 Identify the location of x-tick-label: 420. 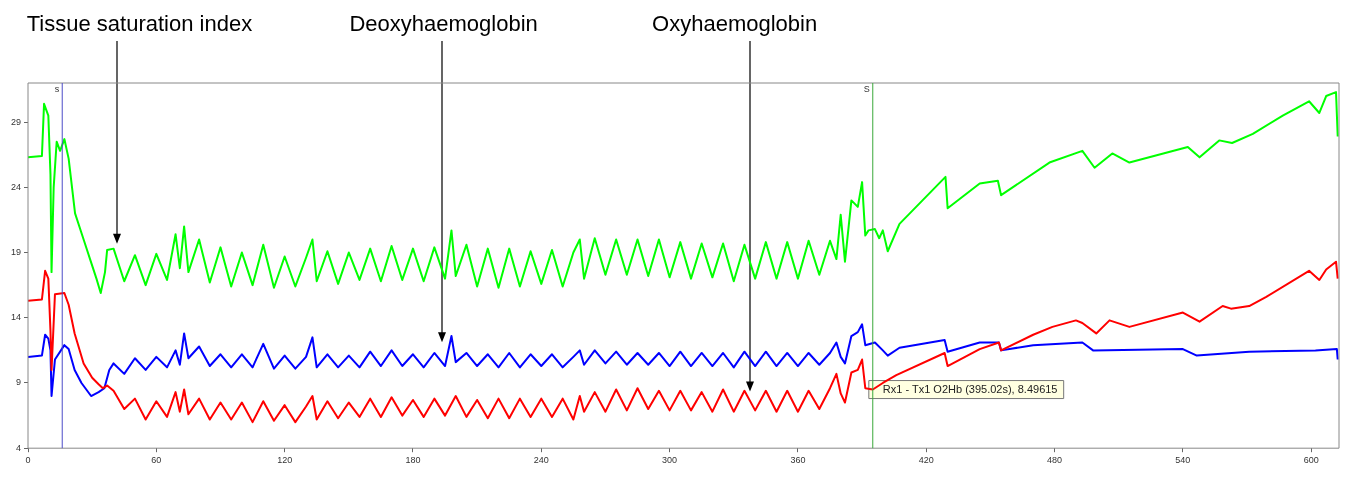
(926, 460).